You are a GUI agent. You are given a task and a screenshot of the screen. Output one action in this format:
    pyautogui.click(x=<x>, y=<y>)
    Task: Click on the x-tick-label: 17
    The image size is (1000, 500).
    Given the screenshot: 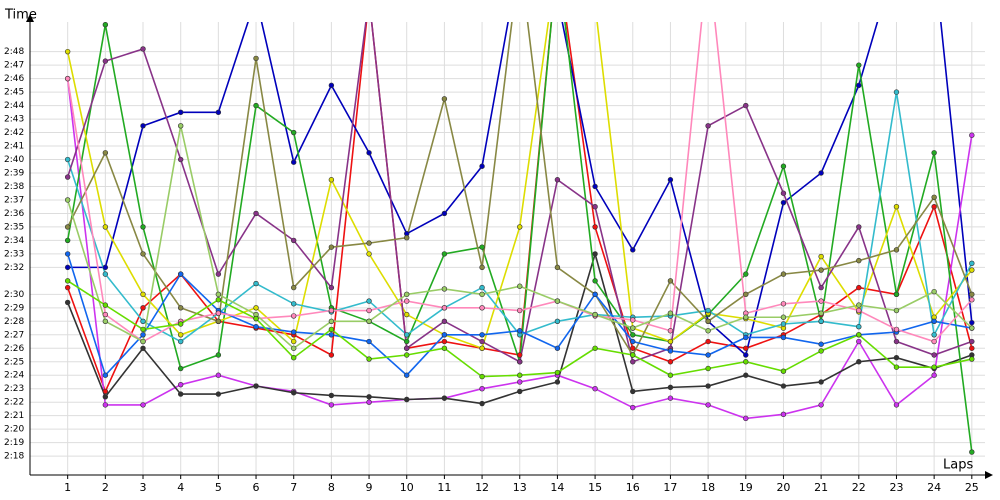 What is the action you would take?
    pyautogui.click(x=670, y=487)
    